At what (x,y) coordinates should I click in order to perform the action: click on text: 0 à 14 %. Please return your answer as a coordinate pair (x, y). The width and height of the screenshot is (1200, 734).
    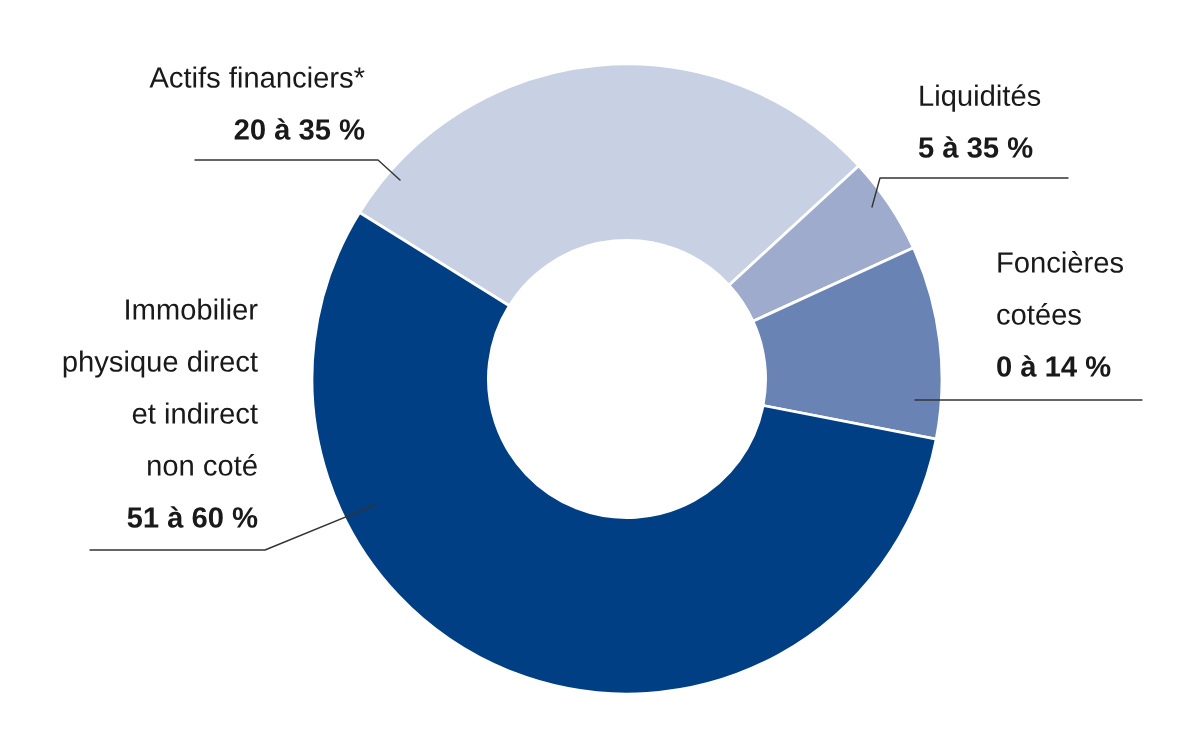
    Looking at the image, I should click on (1054, 366).